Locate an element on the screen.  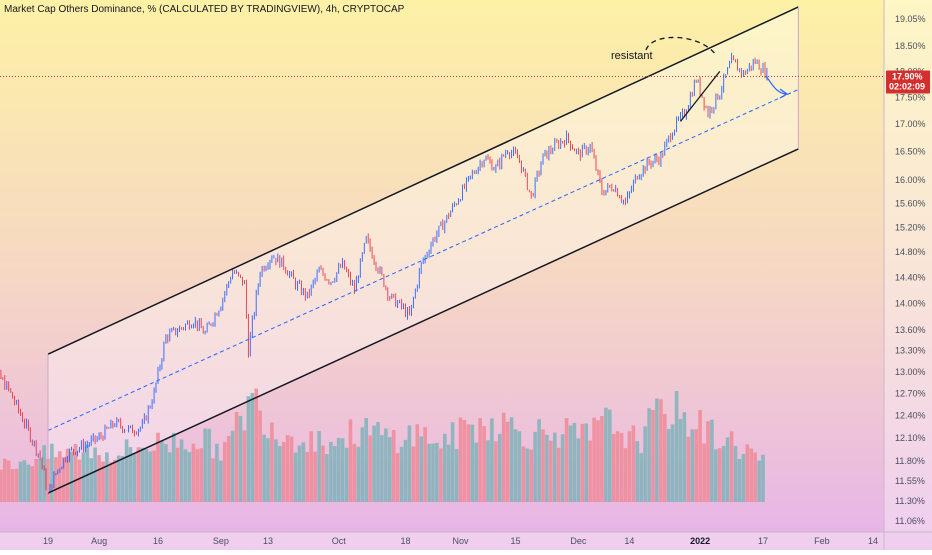
x-tick-label: 17 is located at coordinates (763, 541).